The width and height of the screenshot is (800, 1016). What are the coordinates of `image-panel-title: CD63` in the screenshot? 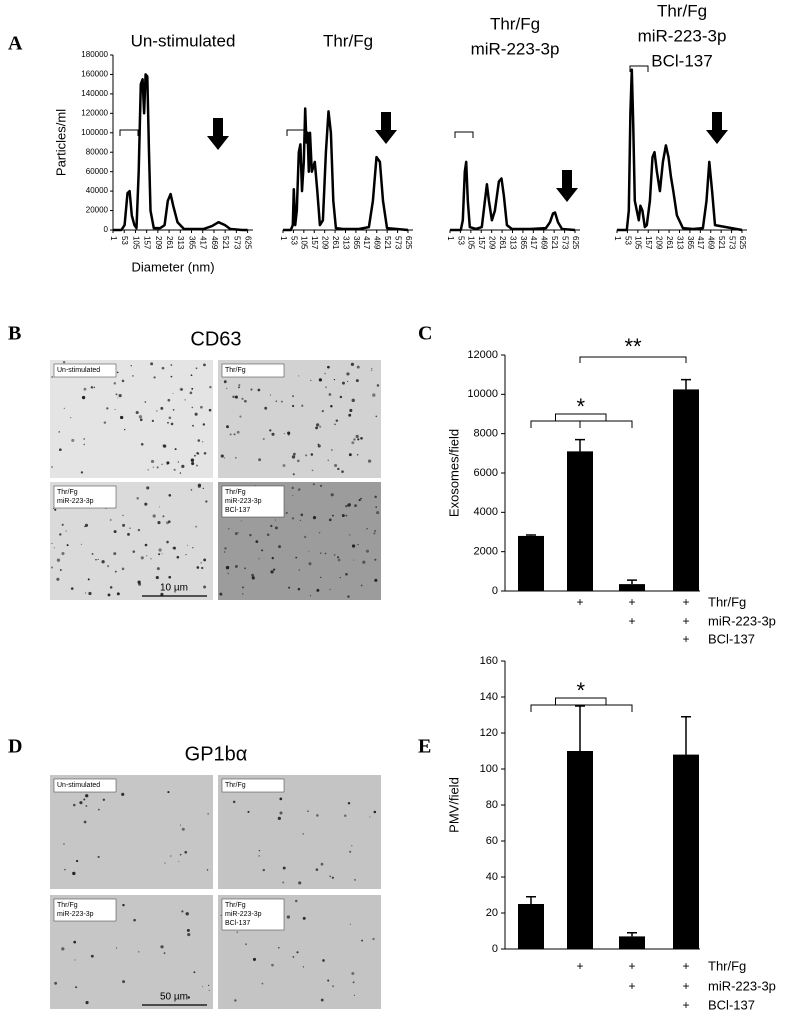 It's located at (215, 339).